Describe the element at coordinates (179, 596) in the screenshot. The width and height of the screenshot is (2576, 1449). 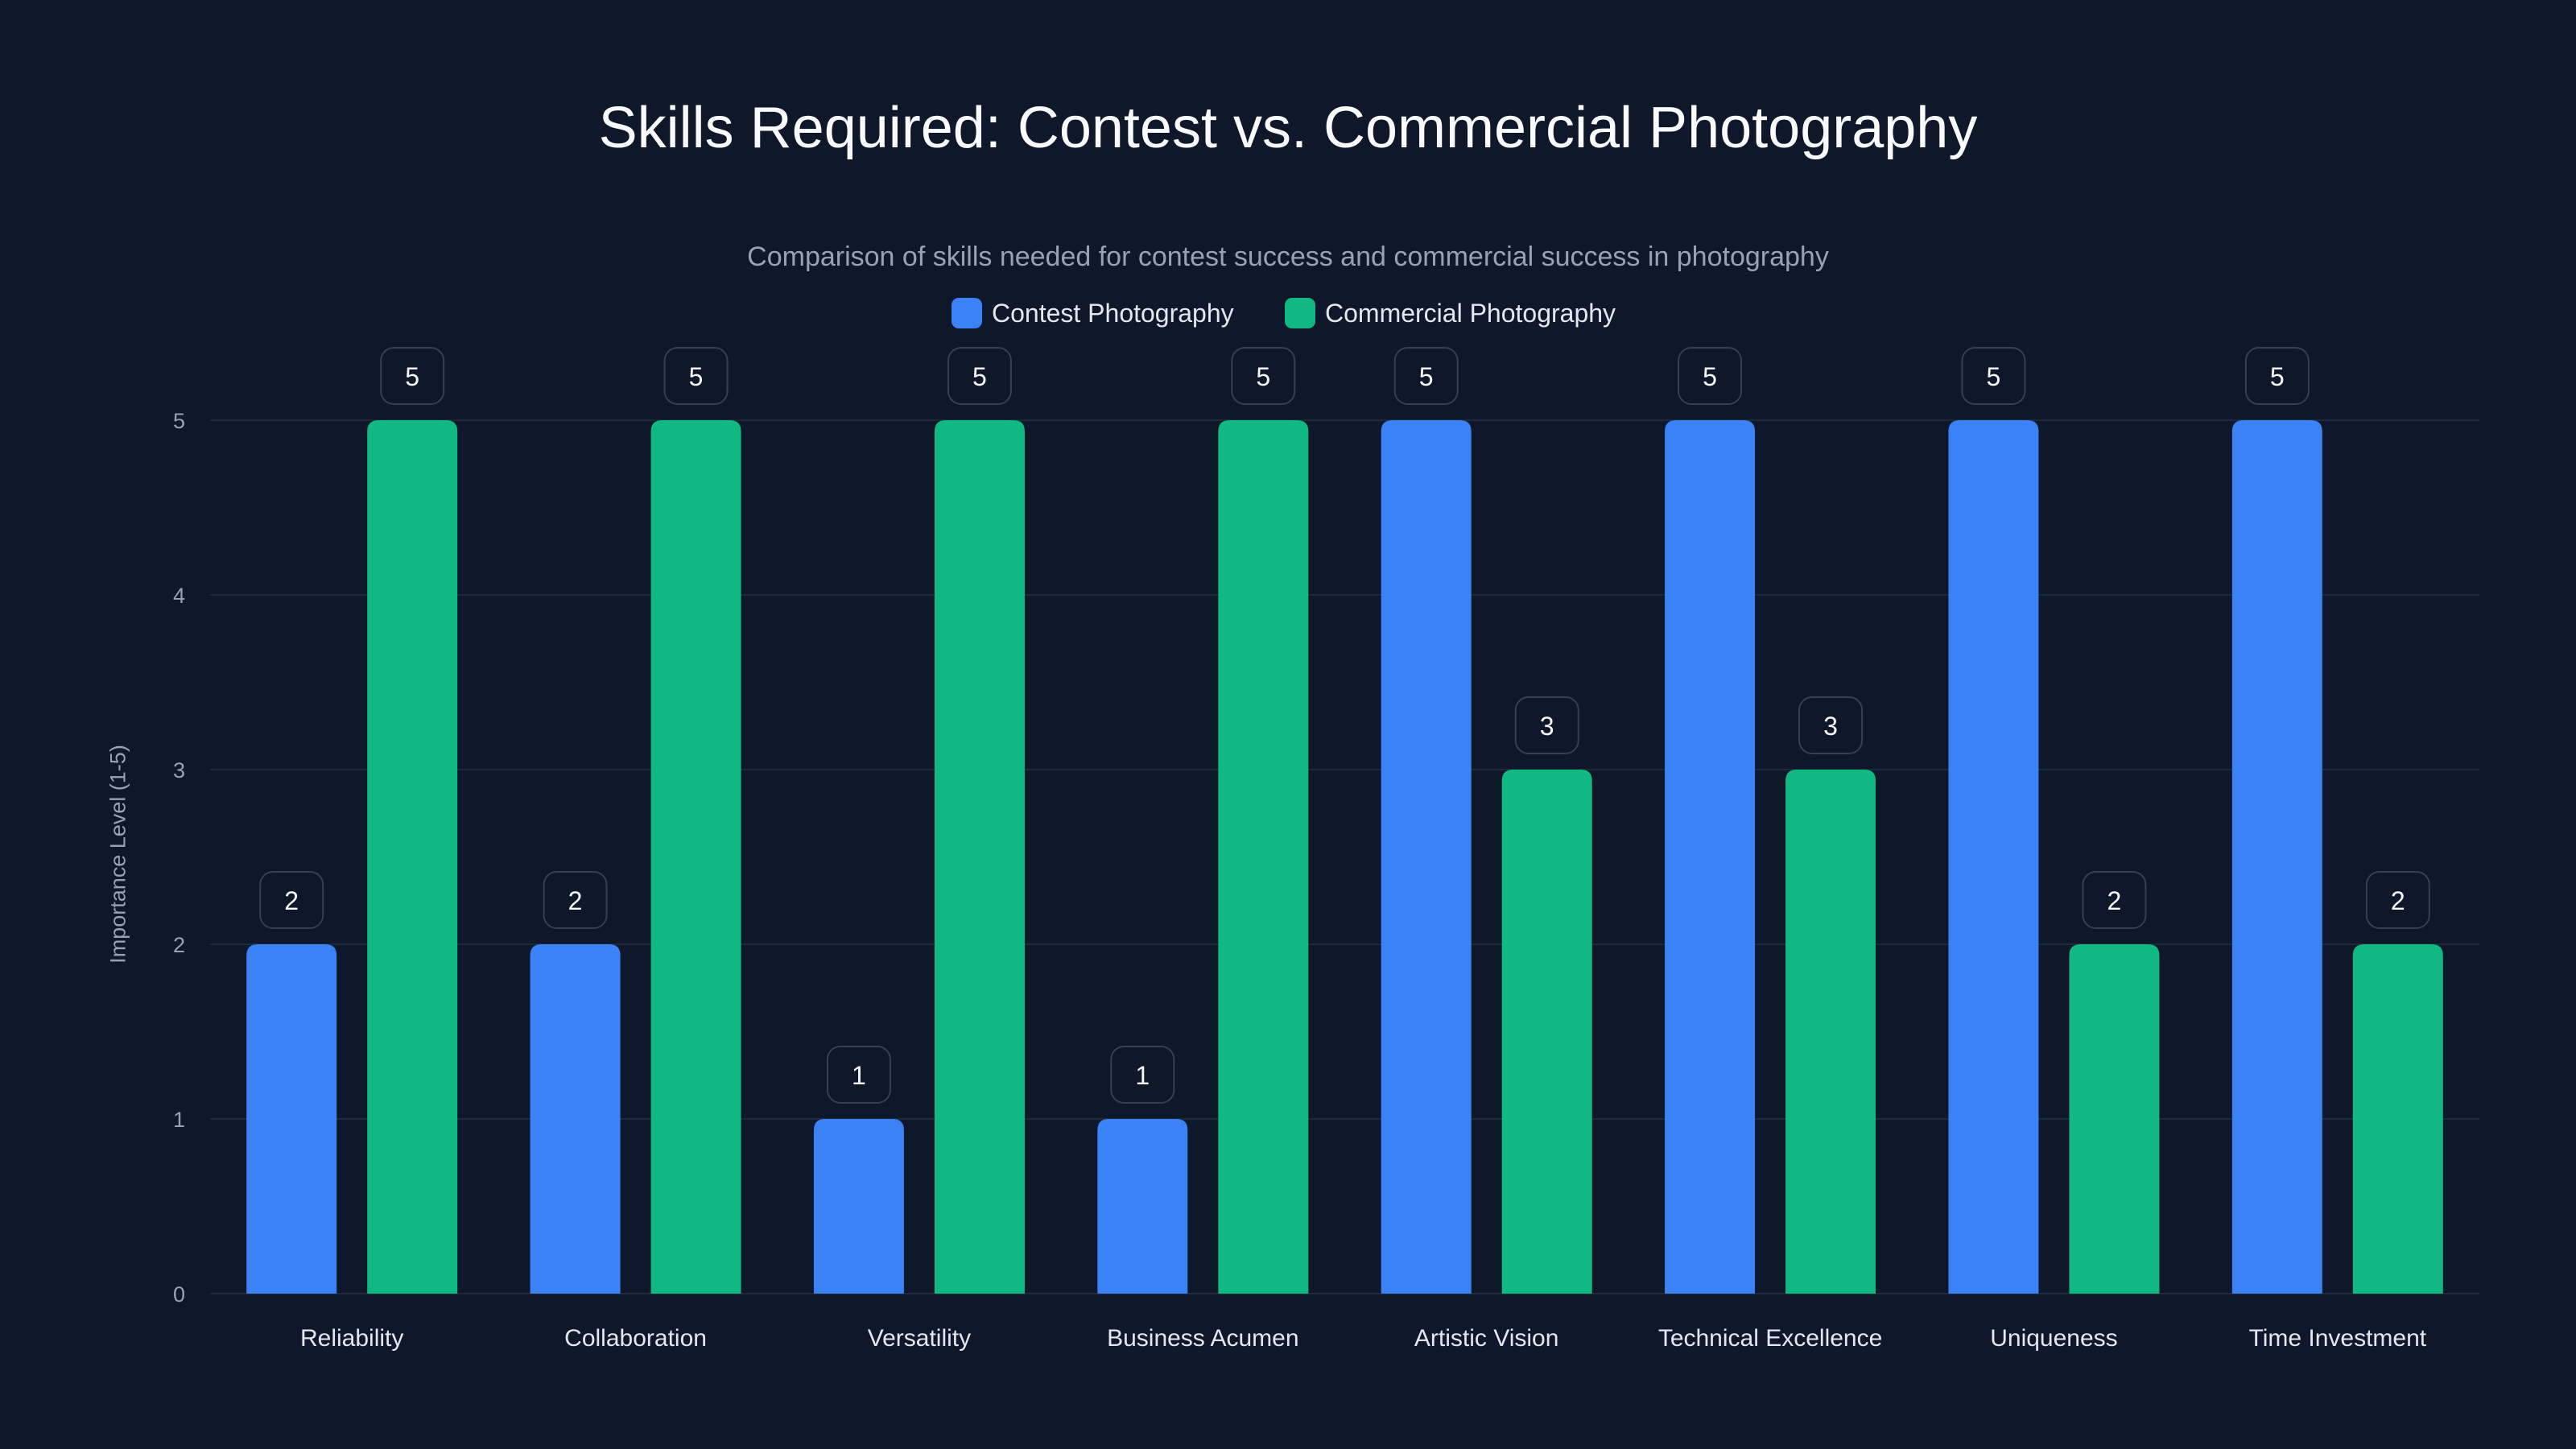
I see `y-tick-label: 4` at that location.